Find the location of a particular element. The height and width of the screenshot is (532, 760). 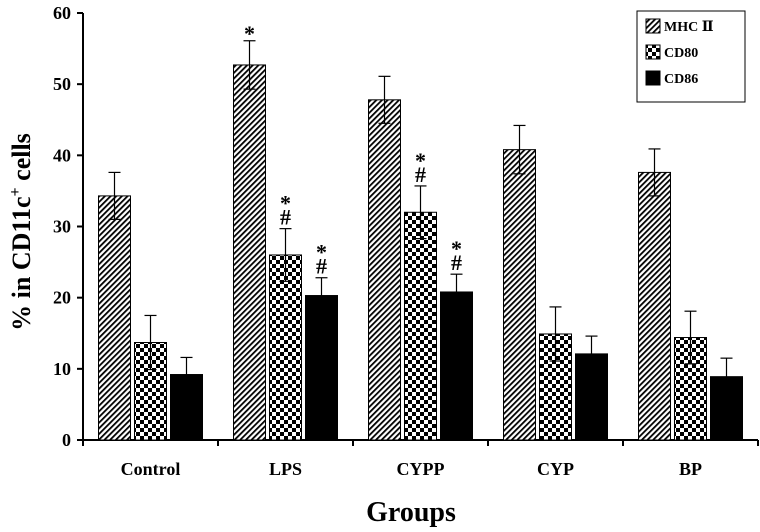

y-ticks: 0 10 20 30 40 50 60 is located at coordinates (68, 226).